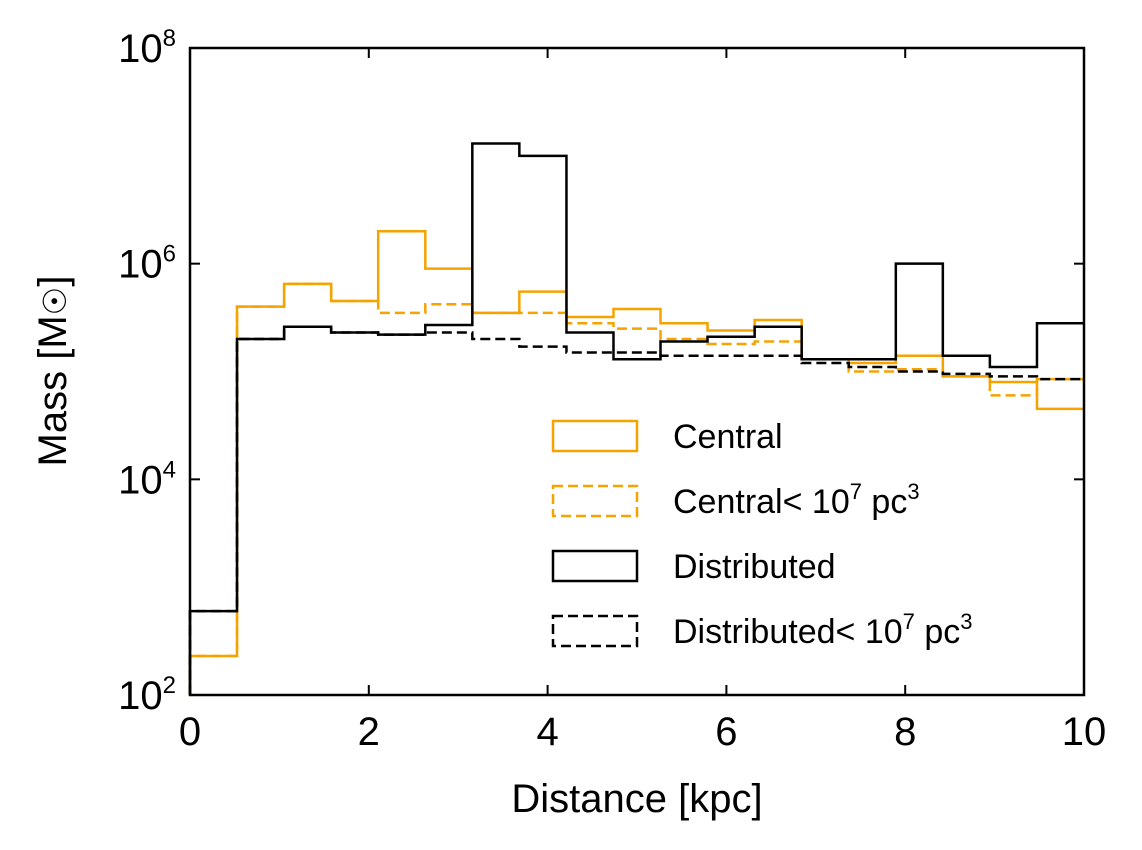 This screenshot has width=1142, height=850. I want to click on y-axis-label: Mass [M☉], so click(53, 371).